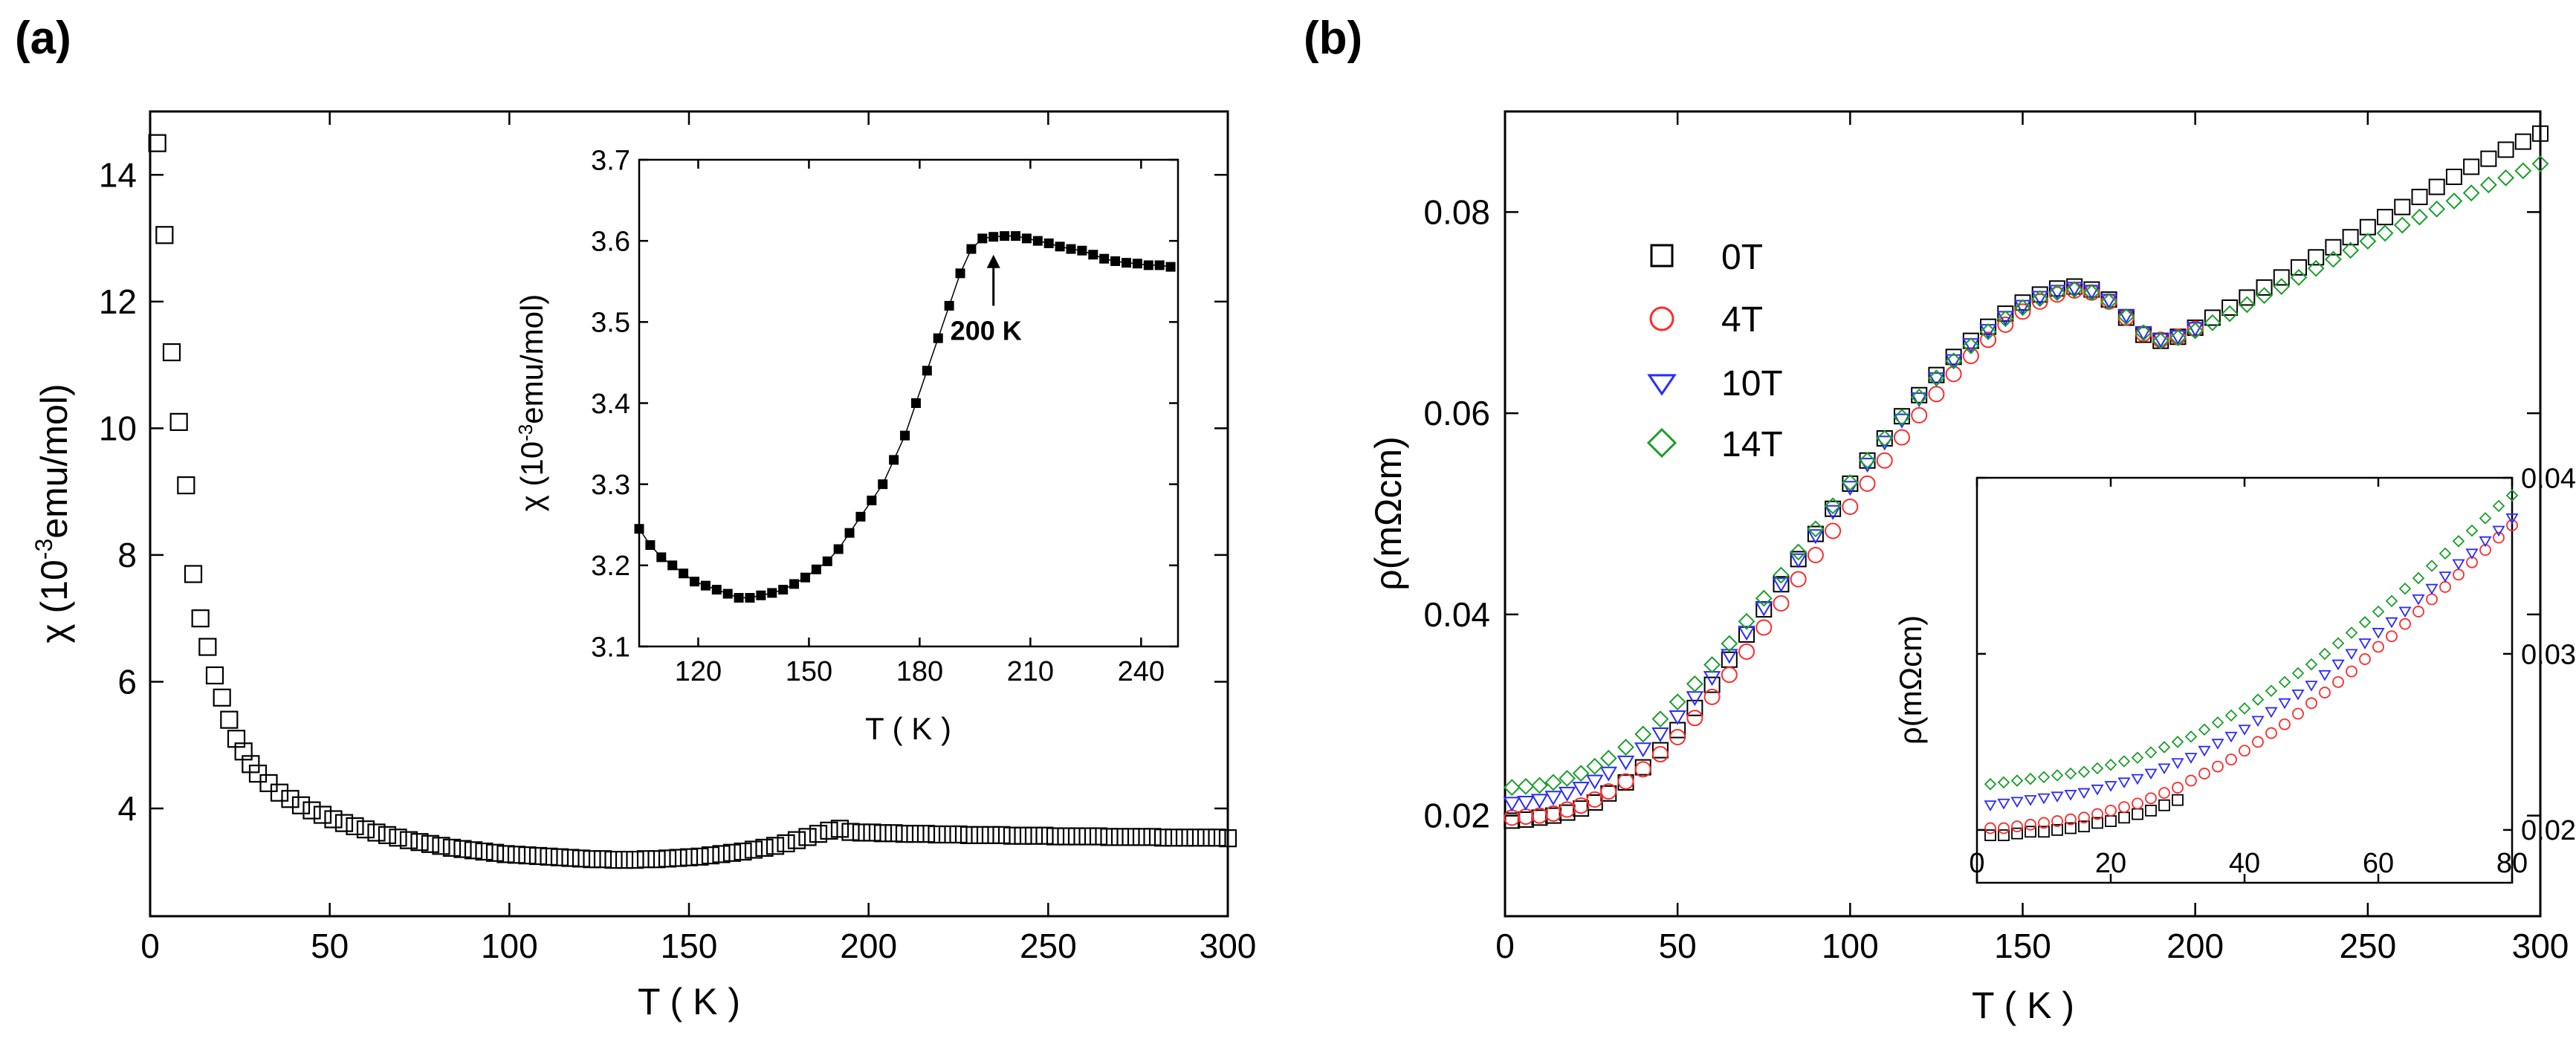 Image resolution: width=2576 pixels, height=1044 pixels. Describe the element at coordinates (699, 671) in the screenshot. I see `panel-a-inset-xtick-label-0: 120` at that location.